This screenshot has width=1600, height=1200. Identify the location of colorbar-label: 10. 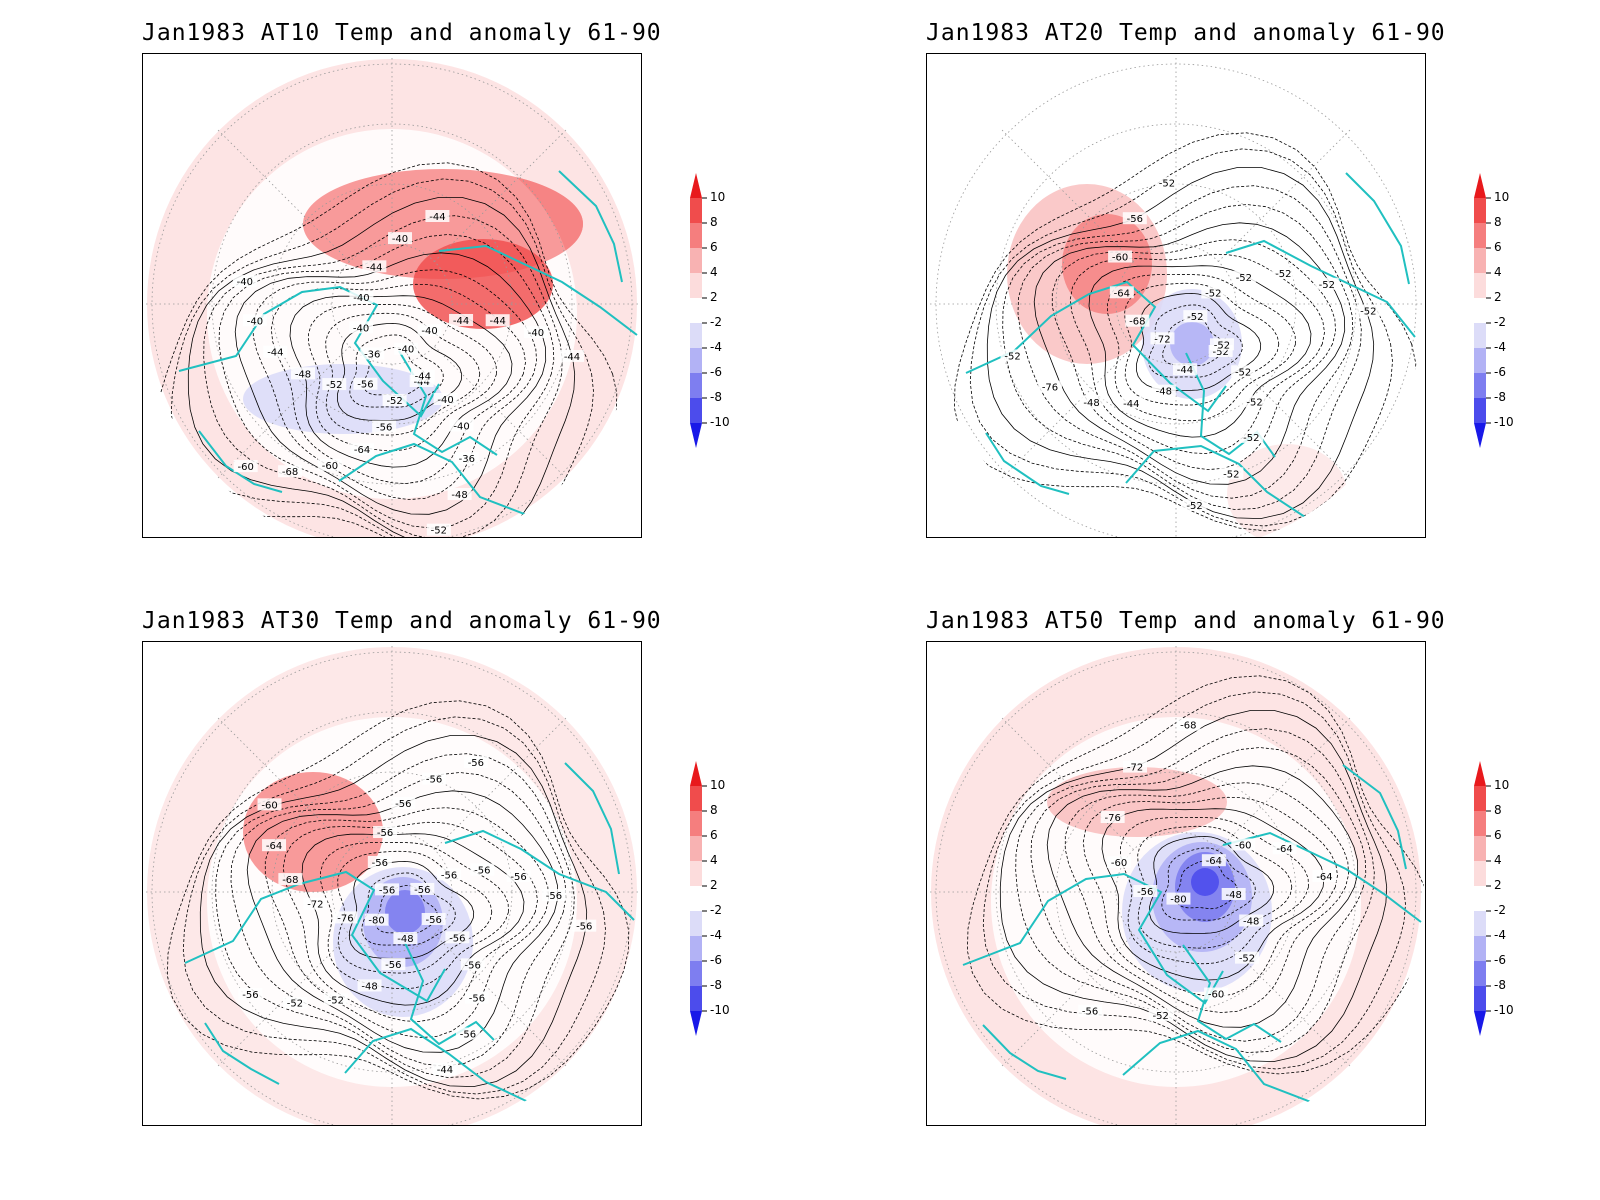
(1502, 197).